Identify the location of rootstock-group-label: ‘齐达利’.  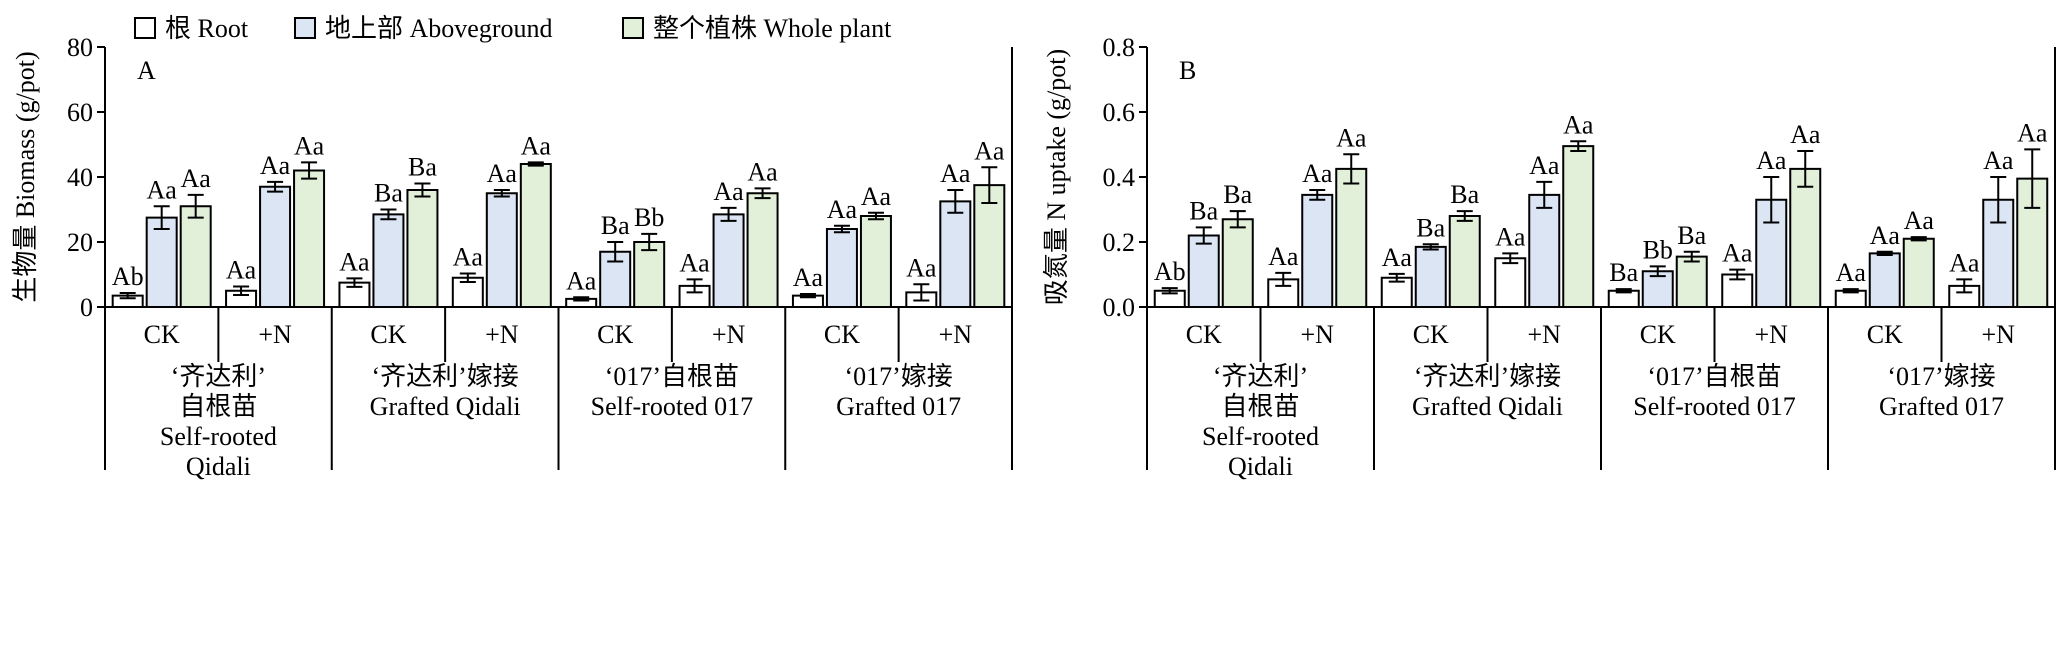
(218, 376).